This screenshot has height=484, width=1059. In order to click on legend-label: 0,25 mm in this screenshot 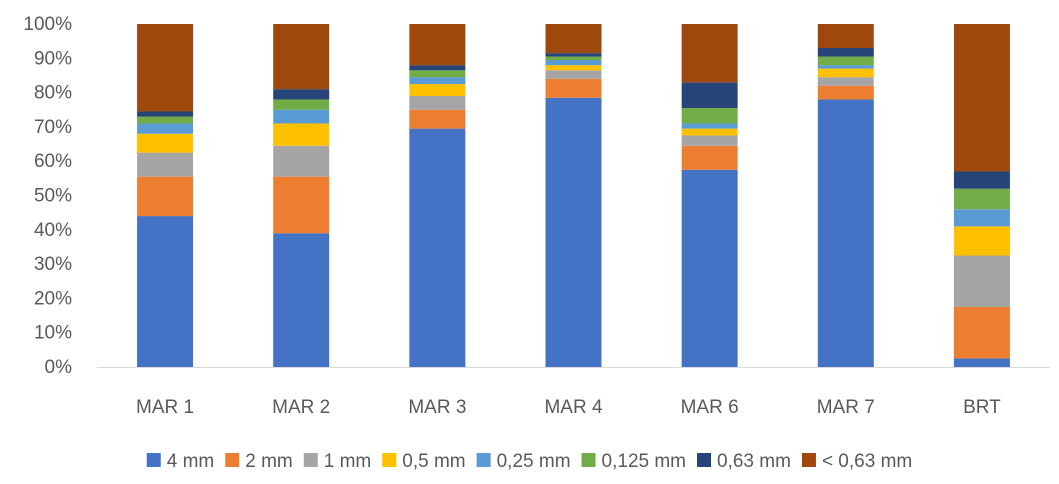, I will do `click(534, 461)`.